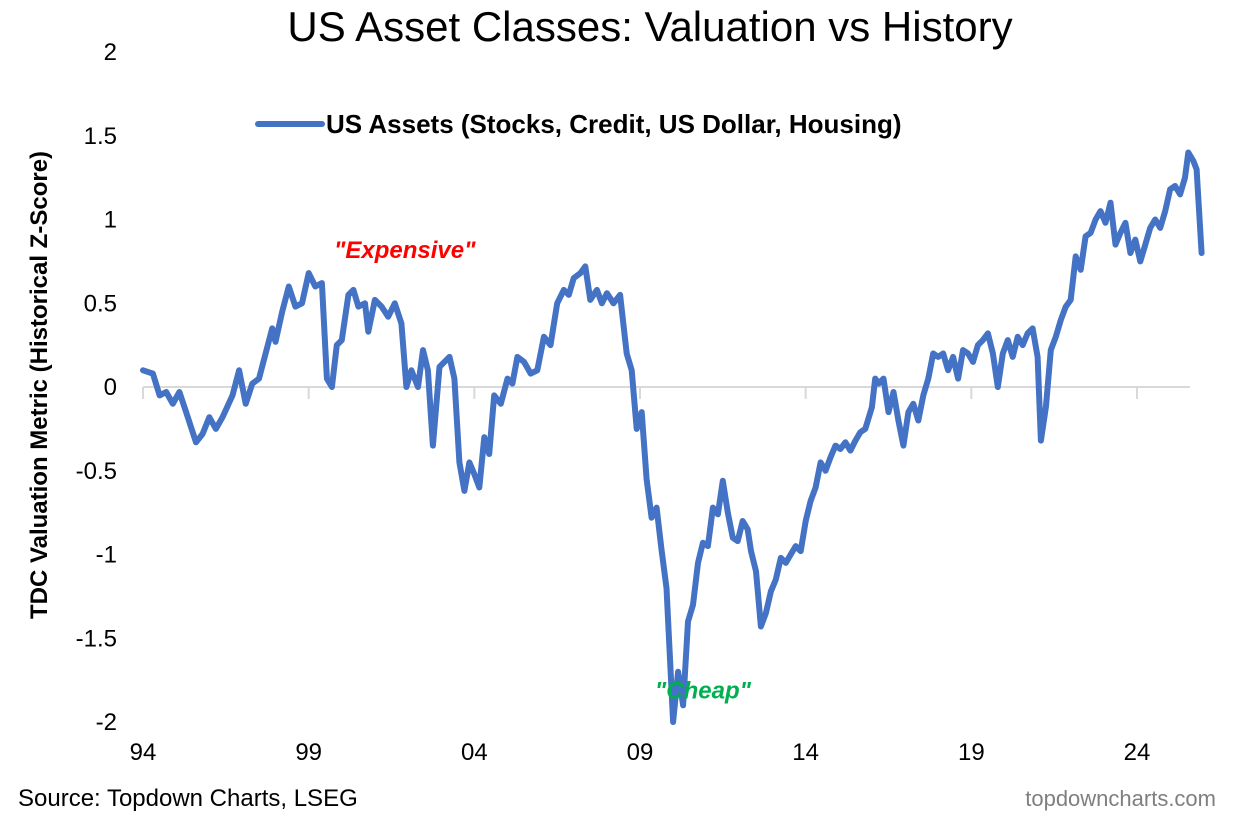 The width and height of the screenshot is (1240, 815). Describe the element at coordinates (96, 471) in the screenshot. I see `y-tick-label: -0.5` at that location.